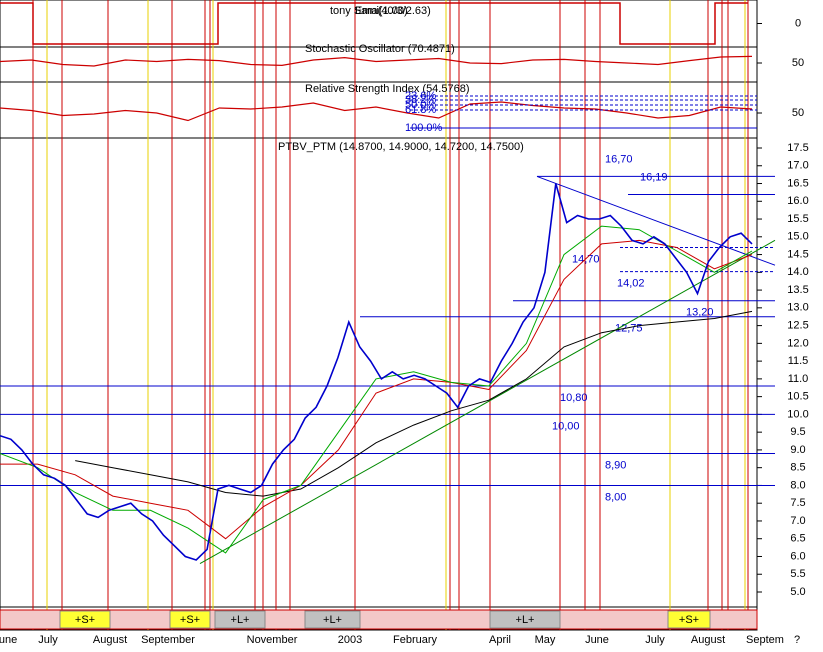 Image resolution: width=823 pixels, height=652 pixels. I want to click on panel-title: tony Sami(1.00), so click(369, 11).